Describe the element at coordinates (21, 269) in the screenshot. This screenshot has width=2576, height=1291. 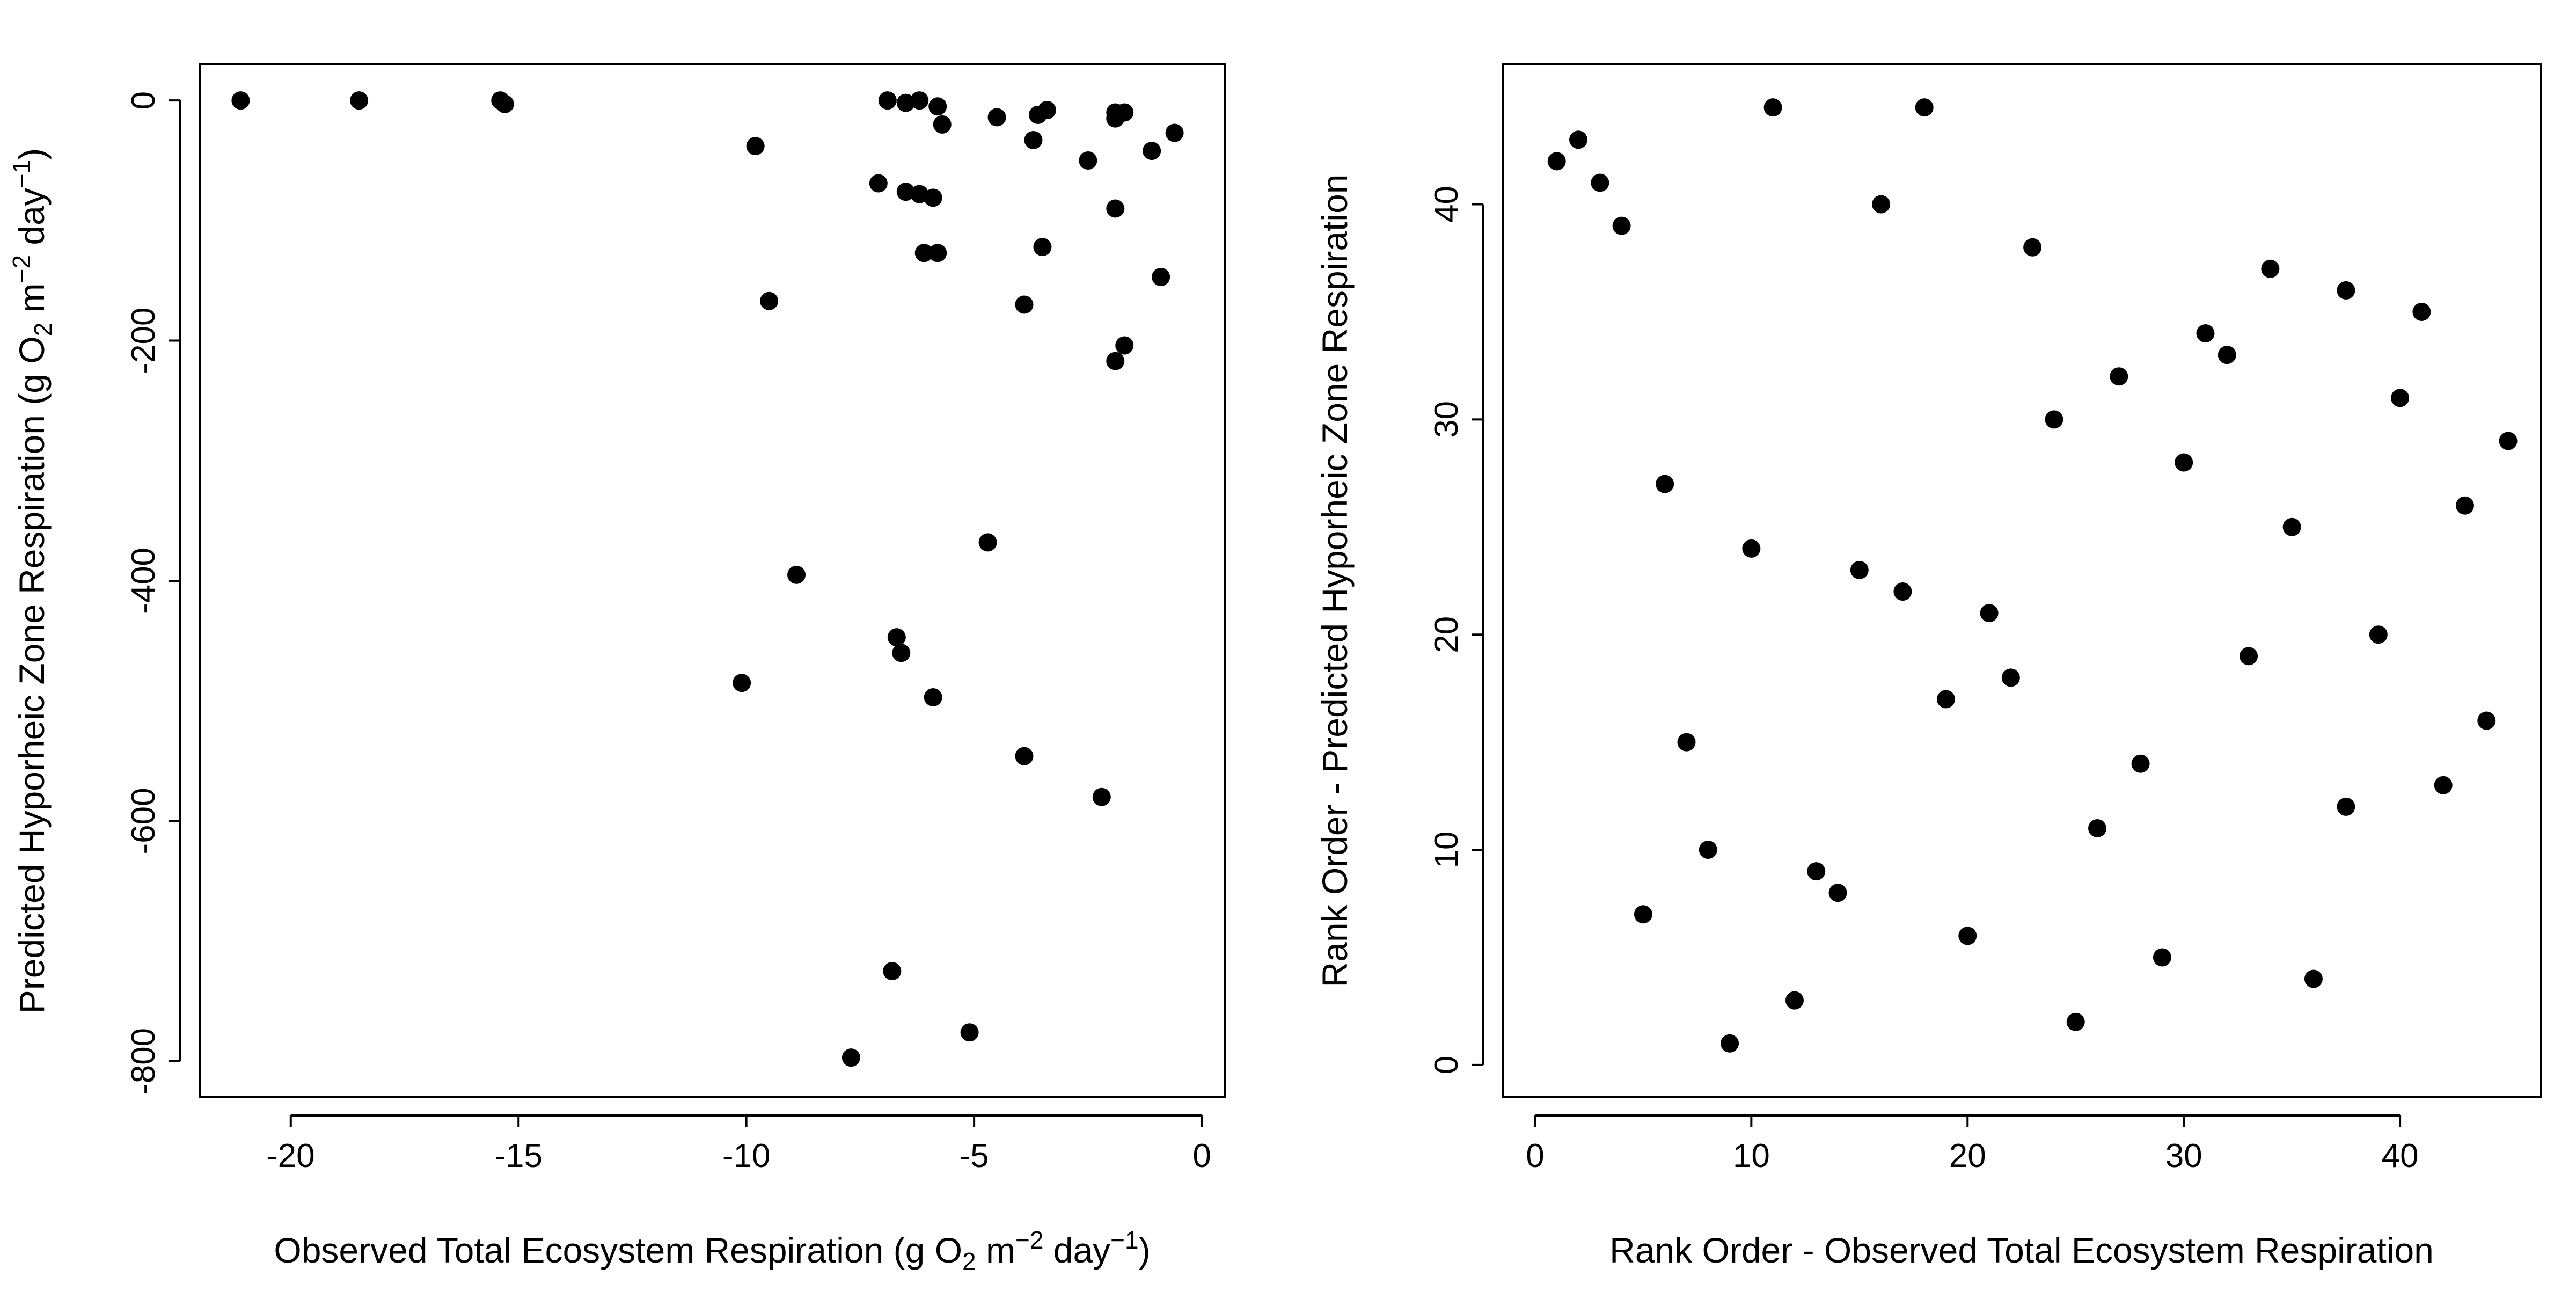
I see `y-axis-title-superscript-1: −2` at that location.